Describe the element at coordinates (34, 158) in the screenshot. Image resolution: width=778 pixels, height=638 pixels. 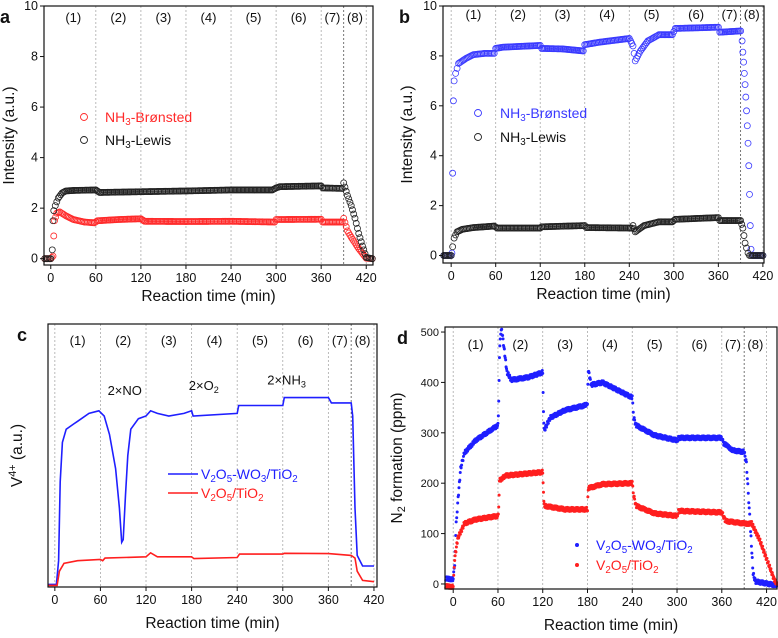
I see `y-tick-label: 4` at that location.